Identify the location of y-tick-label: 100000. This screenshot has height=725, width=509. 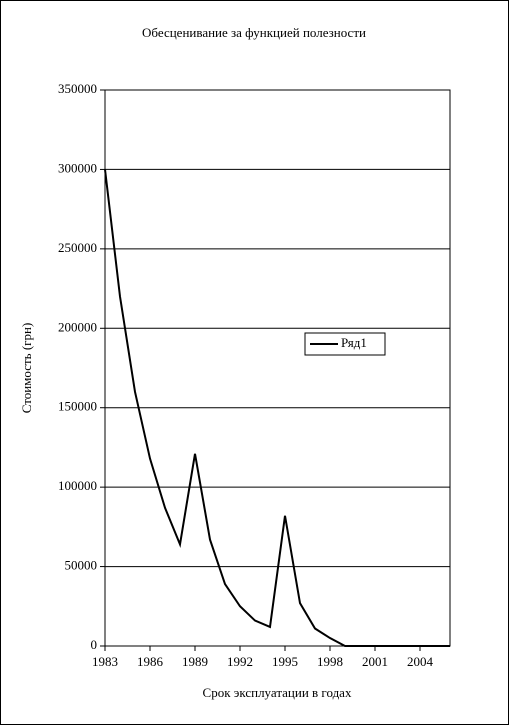
(77, 485).